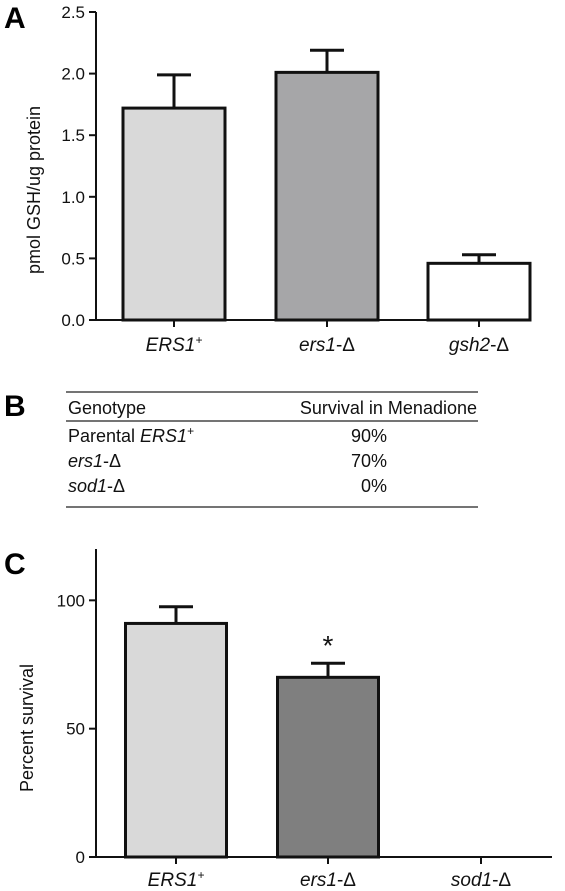  I want to click on panel-a-y-tick-label: 2.0, so click(73, 74).